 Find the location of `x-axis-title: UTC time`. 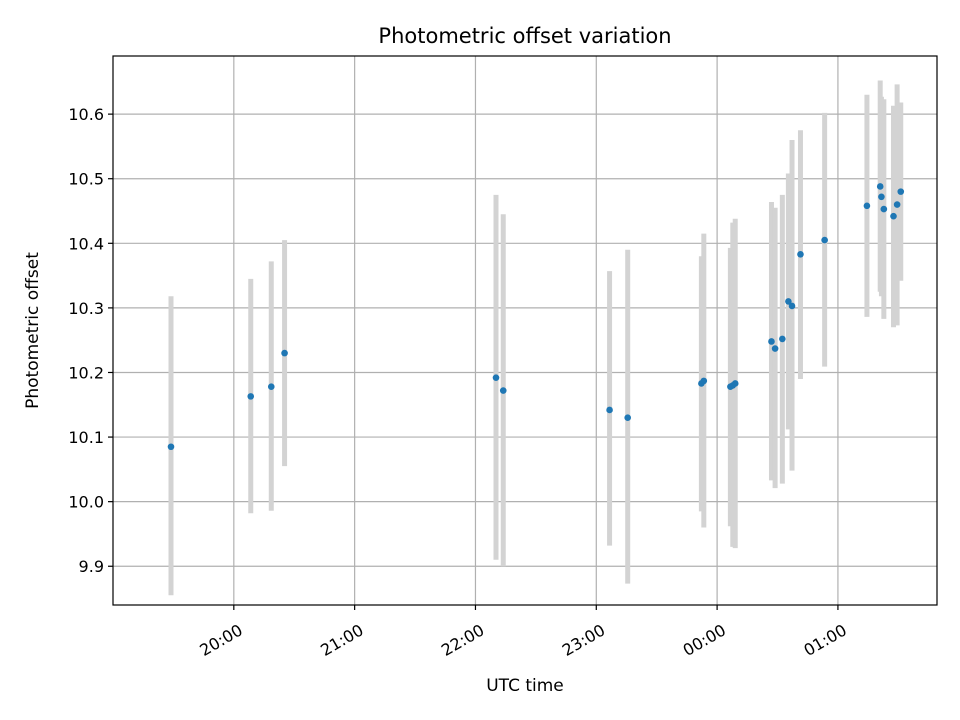

x-axis-title: UTC time is located at coordinates (525, 686).